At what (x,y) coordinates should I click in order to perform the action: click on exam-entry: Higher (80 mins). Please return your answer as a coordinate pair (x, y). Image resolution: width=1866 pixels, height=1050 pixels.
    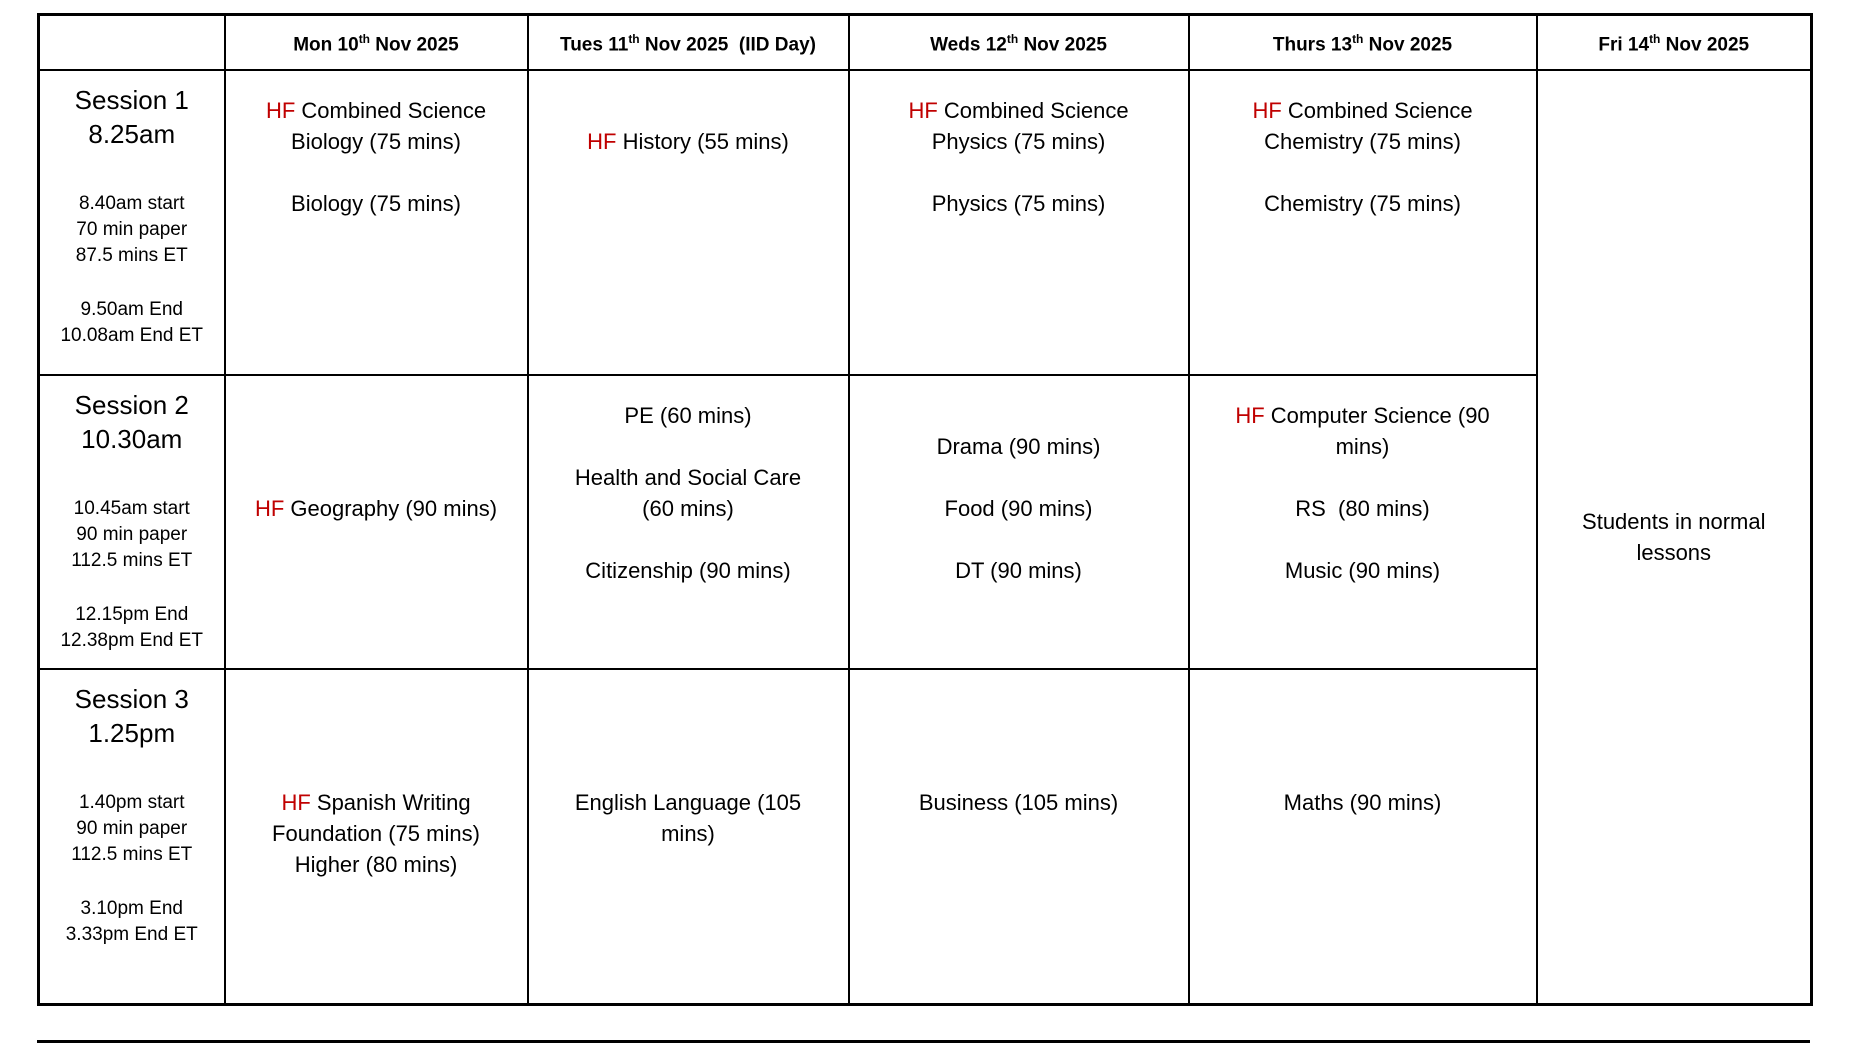
    Looking at the image, I should click on (376, 864).